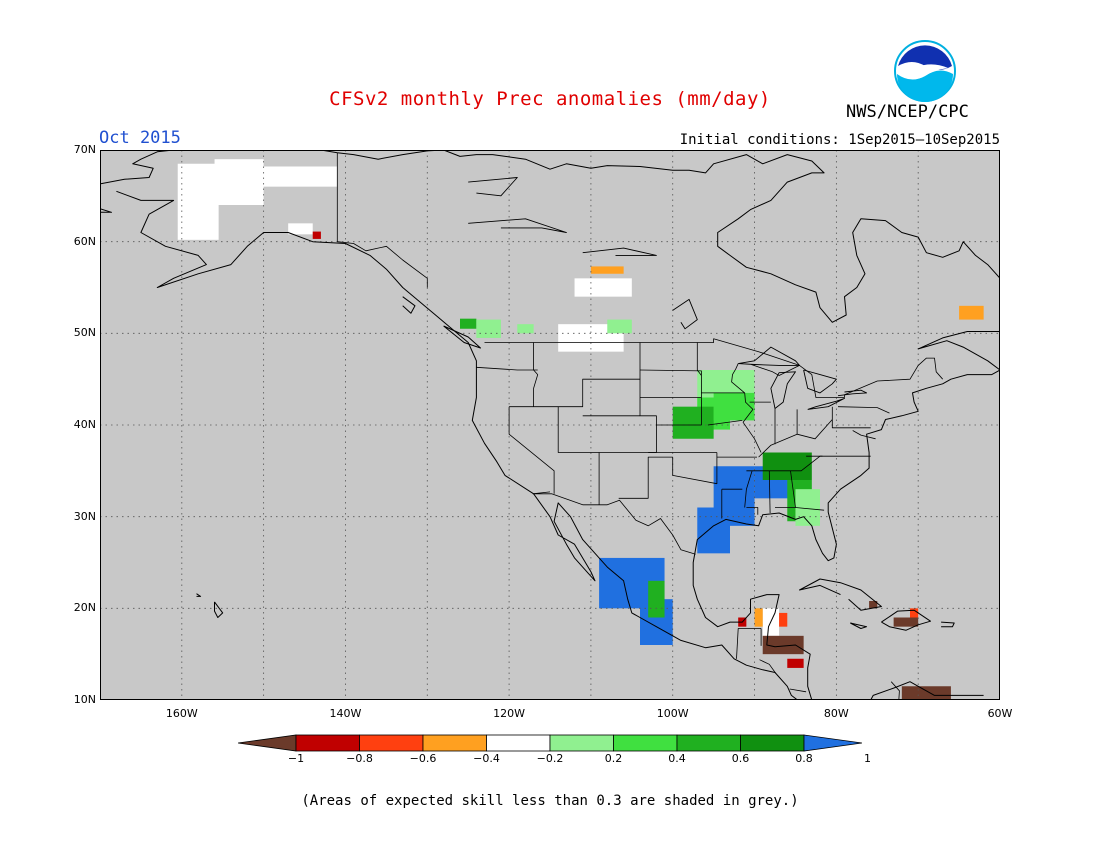 Image resolution: width=1100 pixels, height=850 pixels. Describe the element at coordinates (925, 71) in the screenshot. I see `noaa-logo-icon` at that location.